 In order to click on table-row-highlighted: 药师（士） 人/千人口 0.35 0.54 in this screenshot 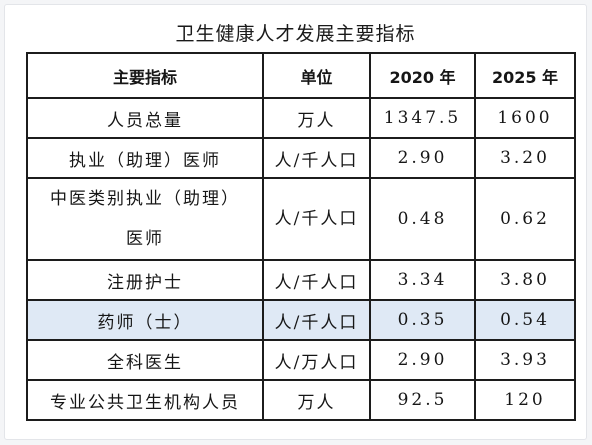, I will do `click(301, 320)`.